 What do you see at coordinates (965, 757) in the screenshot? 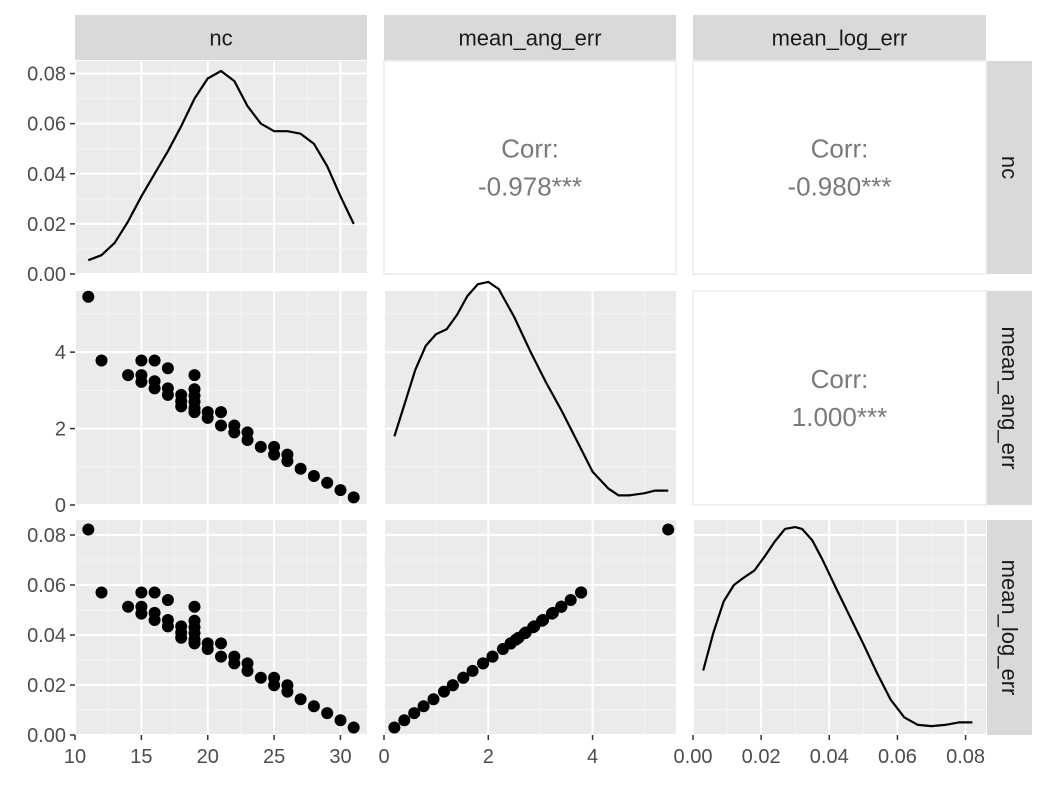
I see `x-tick-label: 0.08` at bounding box center [965, 757].